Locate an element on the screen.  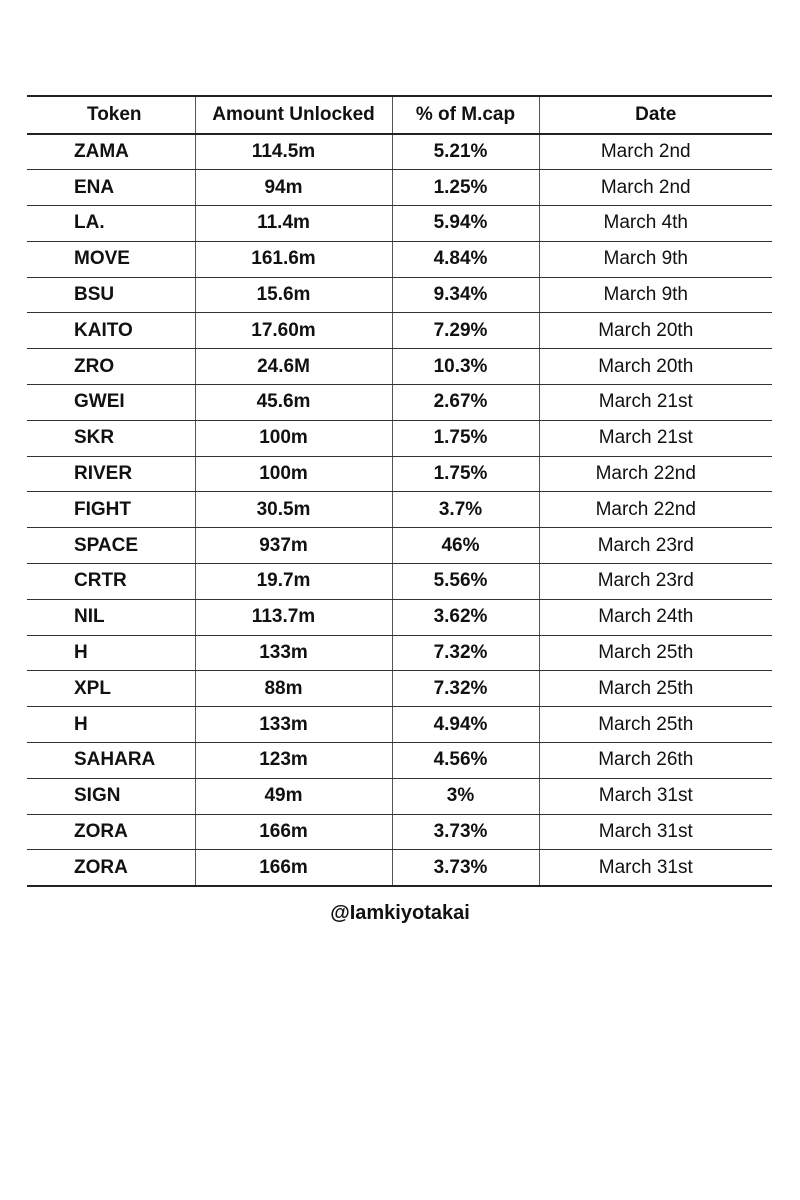
amount-cell: 19.7m is located at coordinates (294, 581).